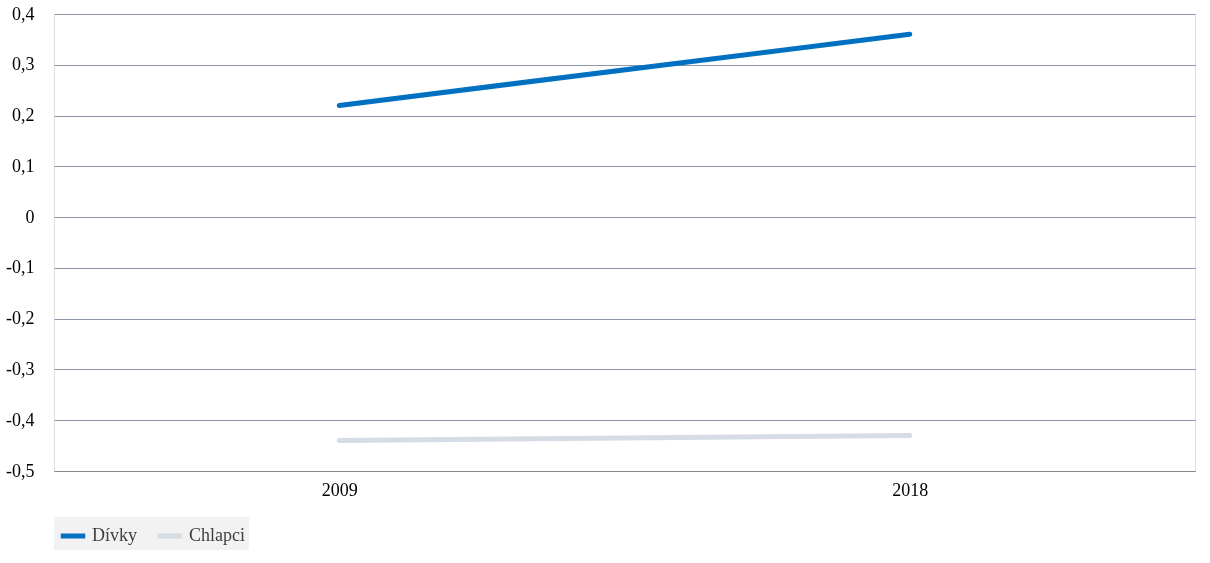 The width and height of the screenshot is (1210, 563). What do you see at coordinates (30, 216) in the screenshot?
I see `y-tick-label: 0` at bounding box center [30, 216].